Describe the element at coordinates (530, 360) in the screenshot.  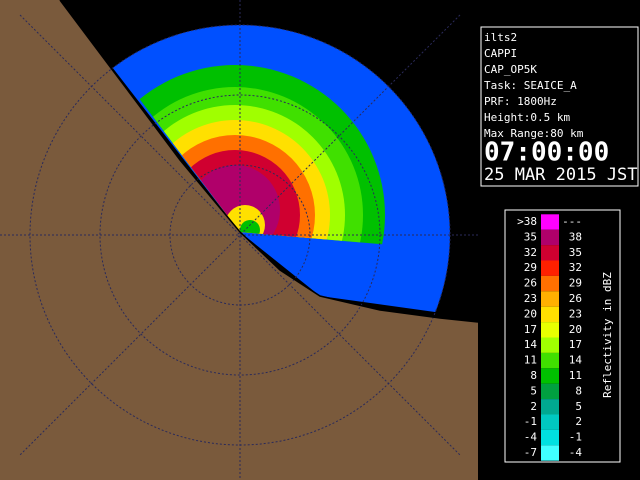
I see `legend-low: 11` at that location.